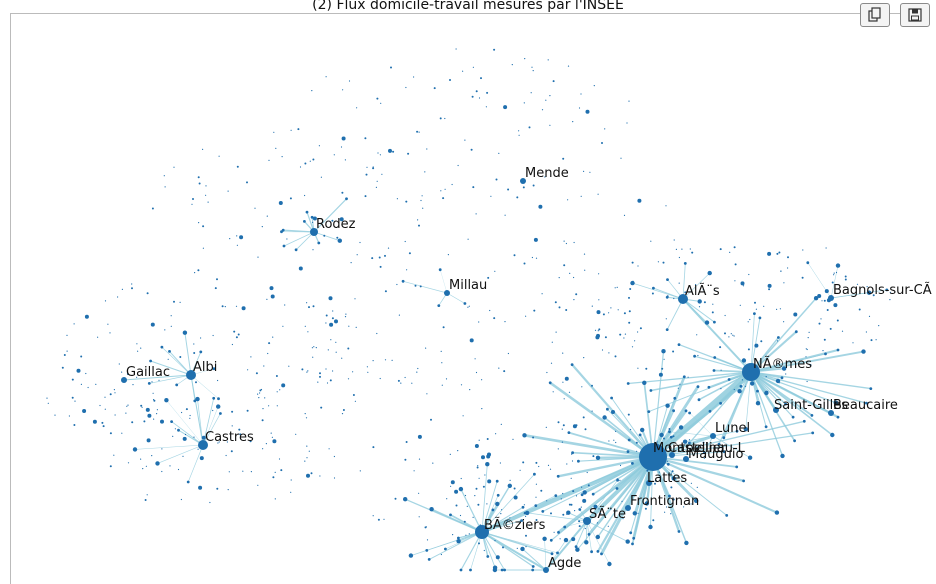 The width and height of the screenshot is (936, 584). What do you see at coordinates (865, 405) in the screenshot?
I see `city-label: Beaucaire` at bounding box center [865, 405].